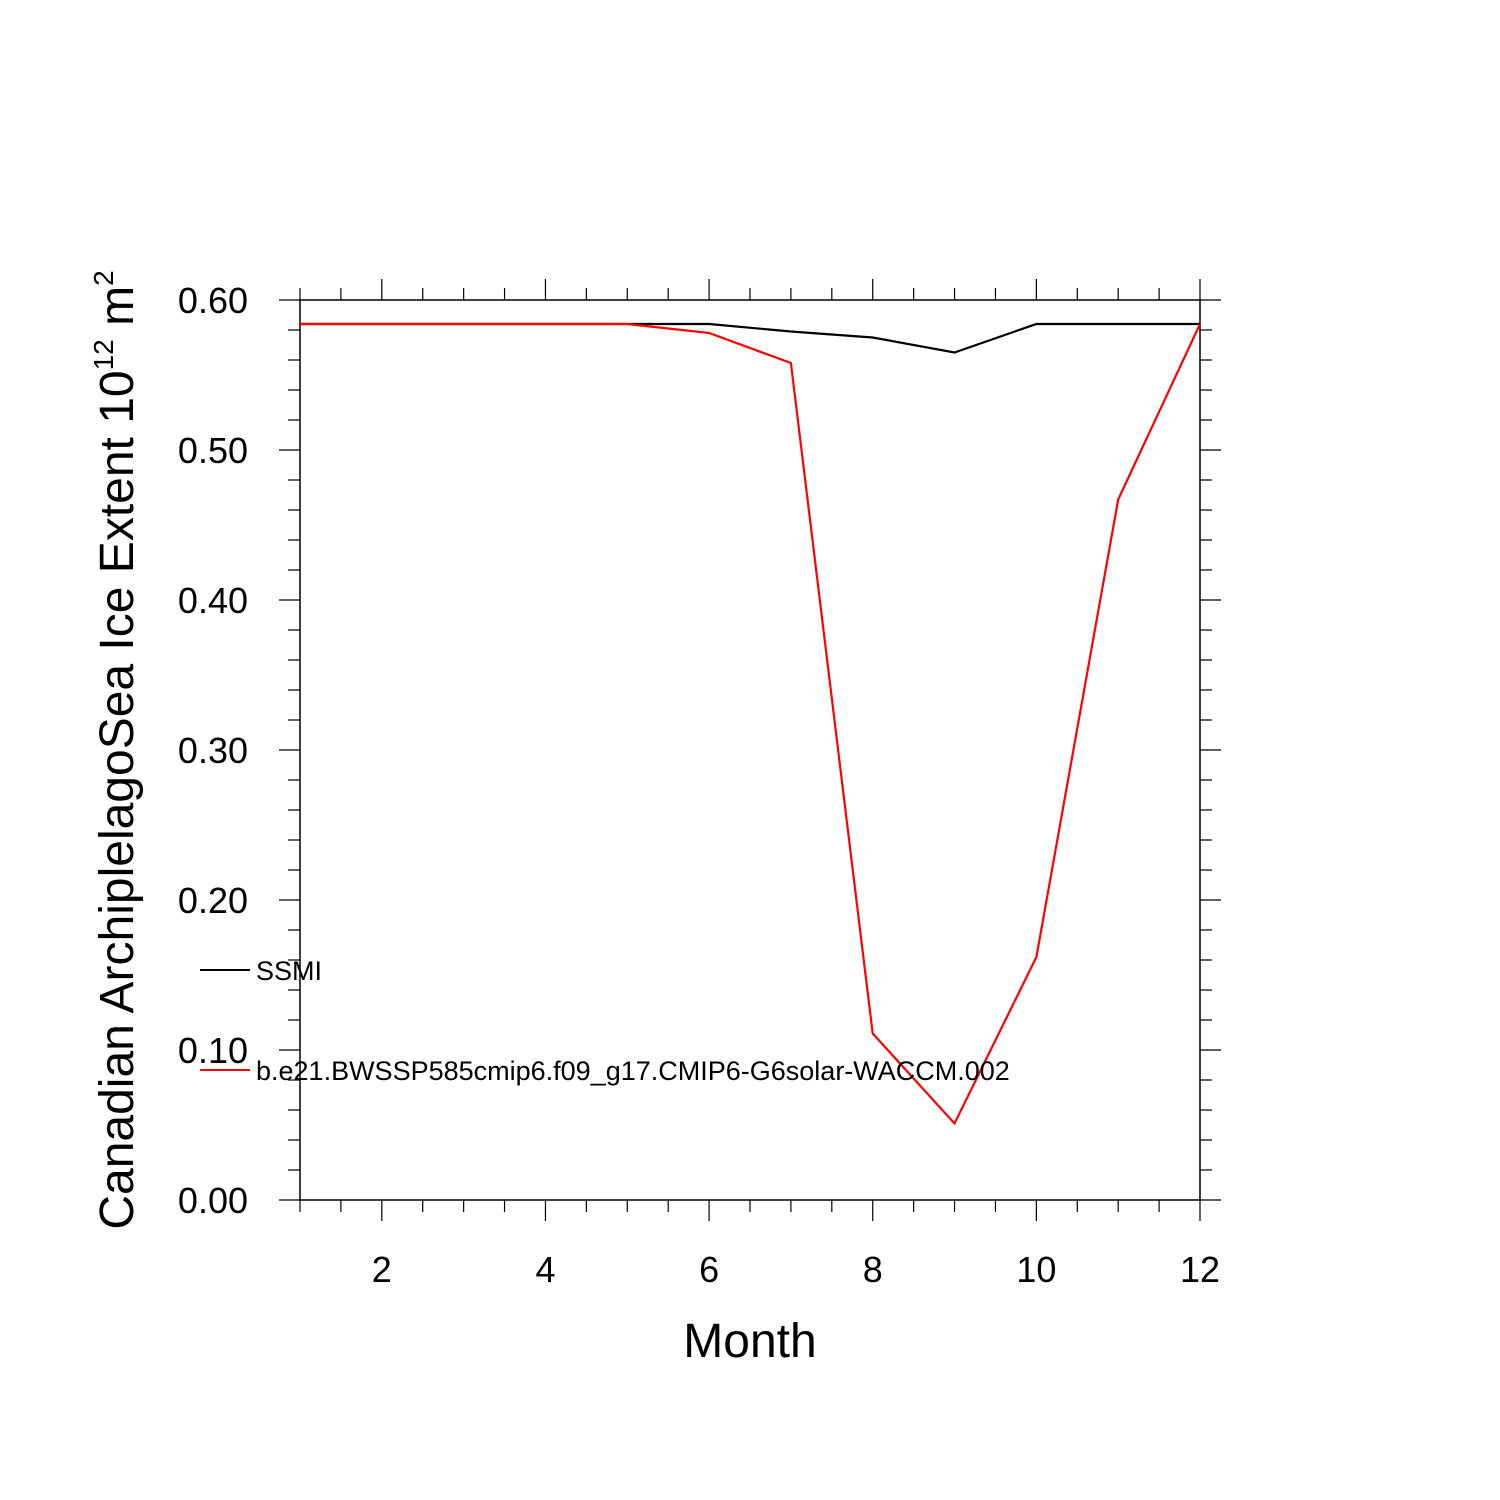 This screenshot has height=1500, width=1500. I want to click on x-tick-label: 4, so click(545, 1269).